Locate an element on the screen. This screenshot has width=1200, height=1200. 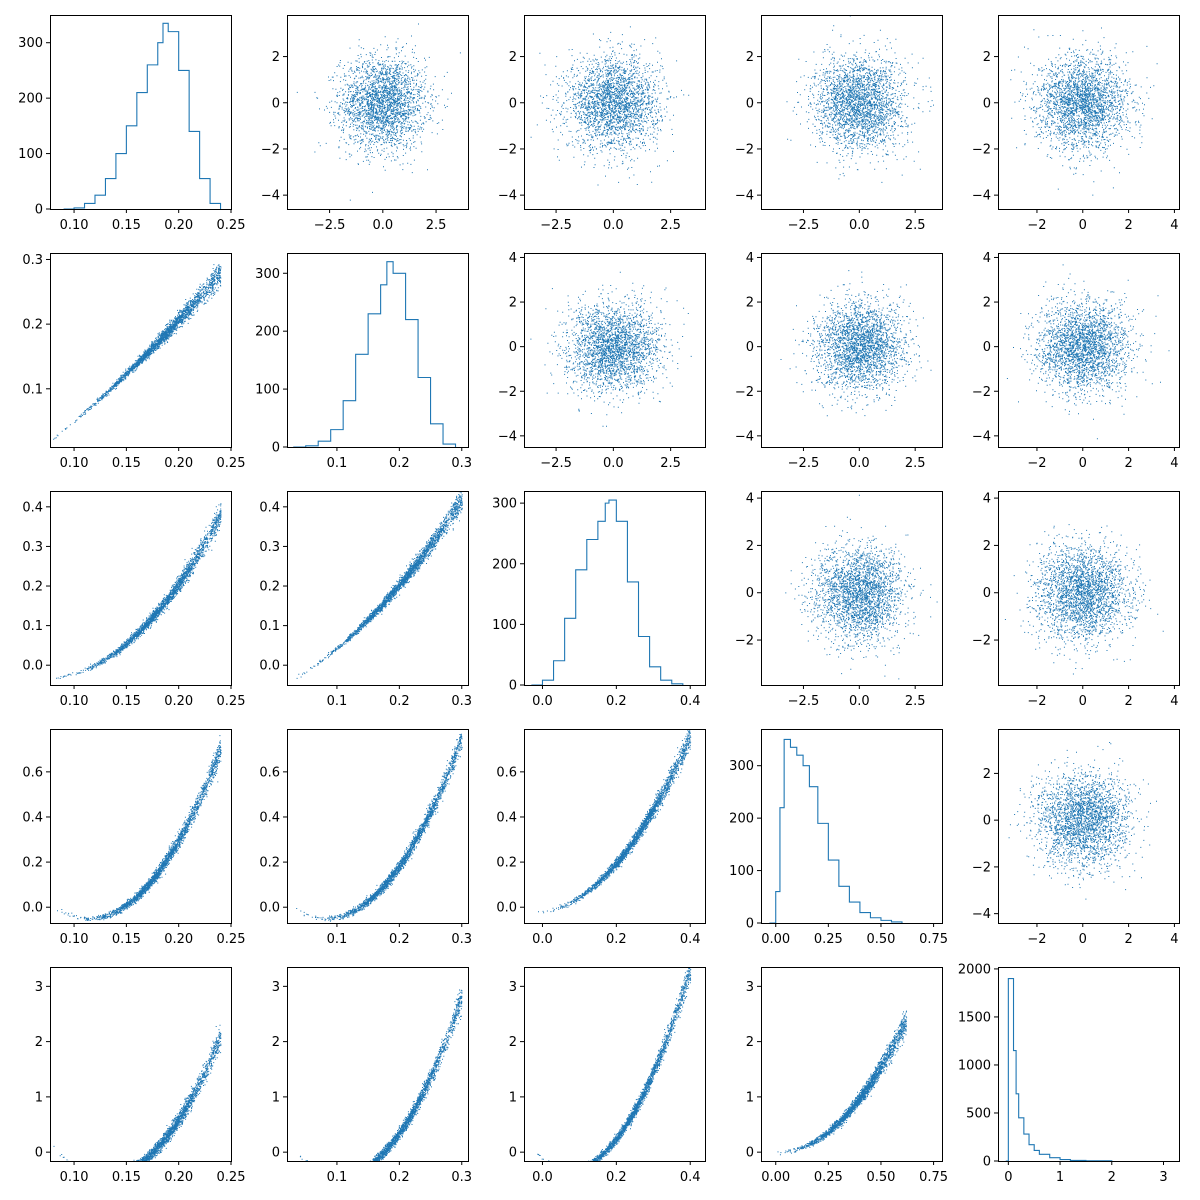
subplot-r4-c4: 0 1 2 3 0 500 1000 1500 2000 is located at coordinates (1069, 1073).